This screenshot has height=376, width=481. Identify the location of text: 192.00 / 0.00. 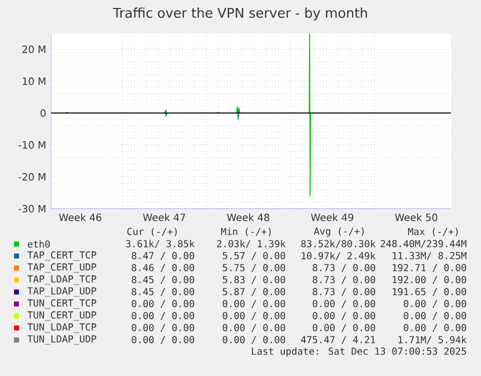
(429, 280).